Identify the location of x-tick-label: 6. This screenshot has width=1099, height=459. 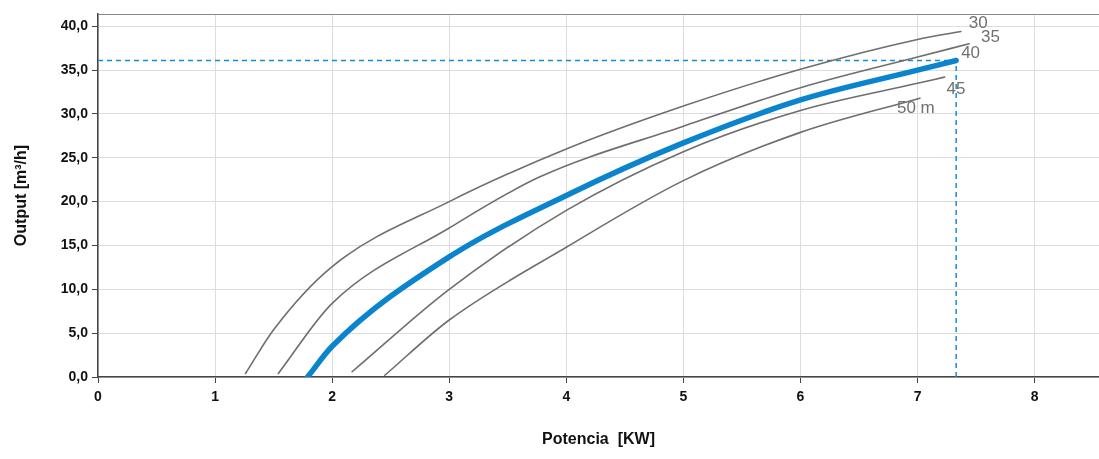
(800, 396).